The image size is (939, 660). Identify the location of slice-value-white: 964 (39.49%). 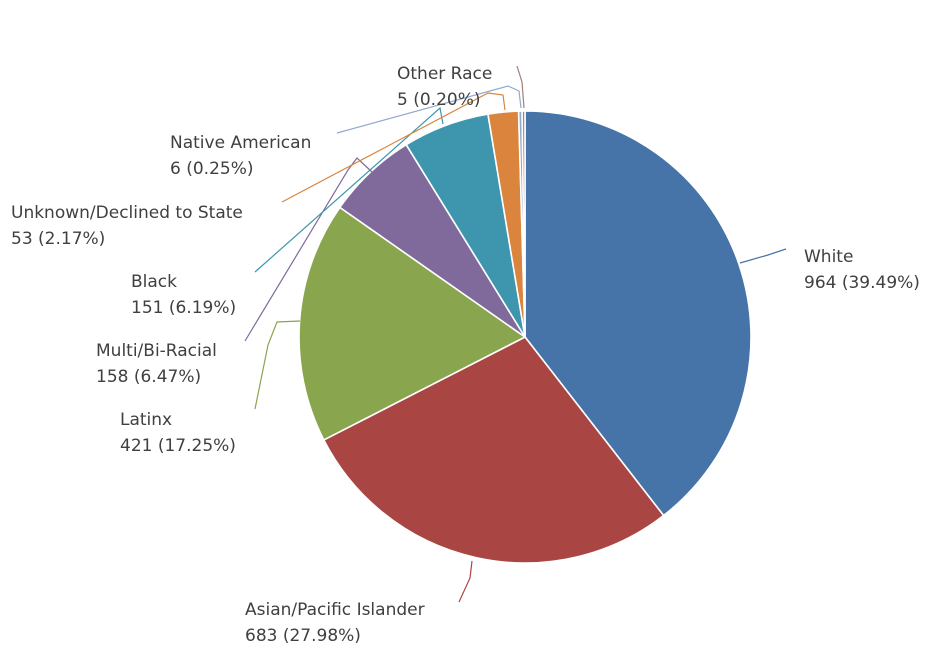
(862, 283).